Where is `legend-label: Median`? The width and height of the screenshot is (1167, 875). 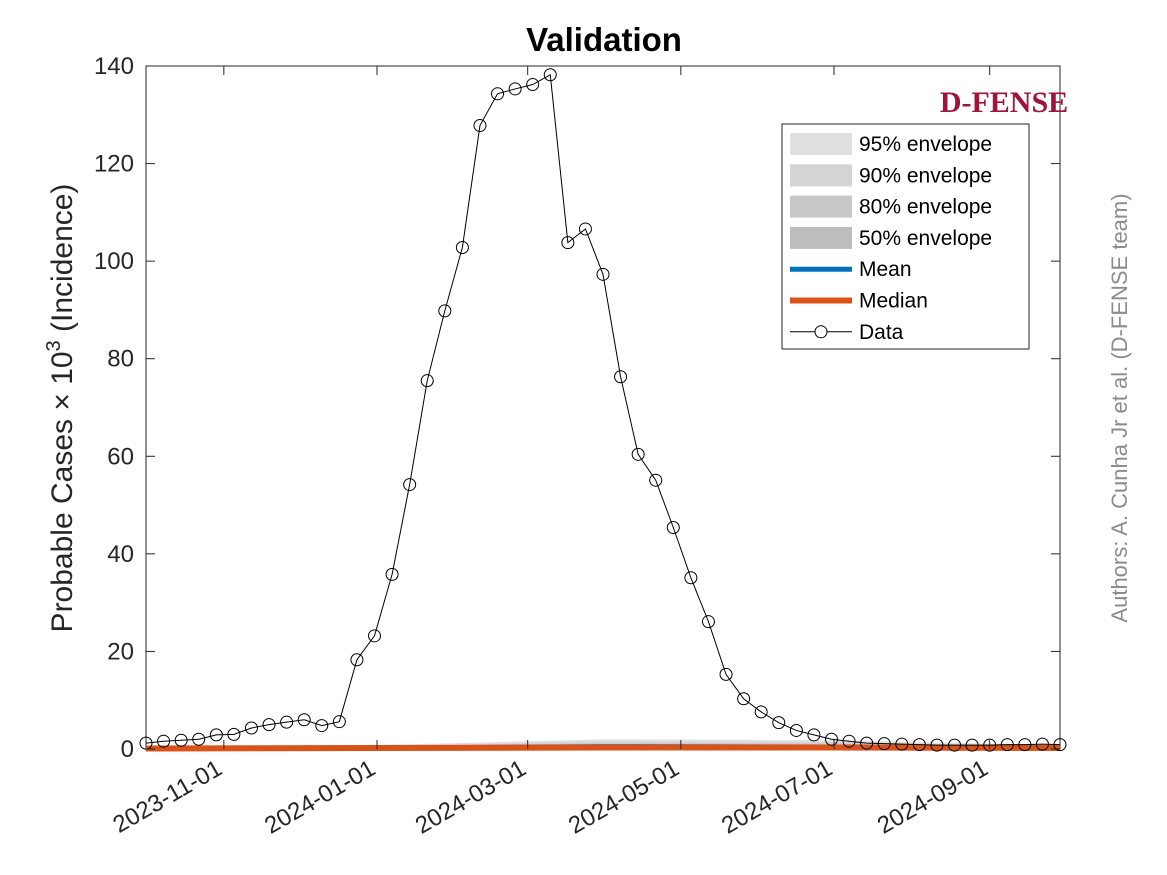
legend-label: Median is located at coordinates (893, 301).